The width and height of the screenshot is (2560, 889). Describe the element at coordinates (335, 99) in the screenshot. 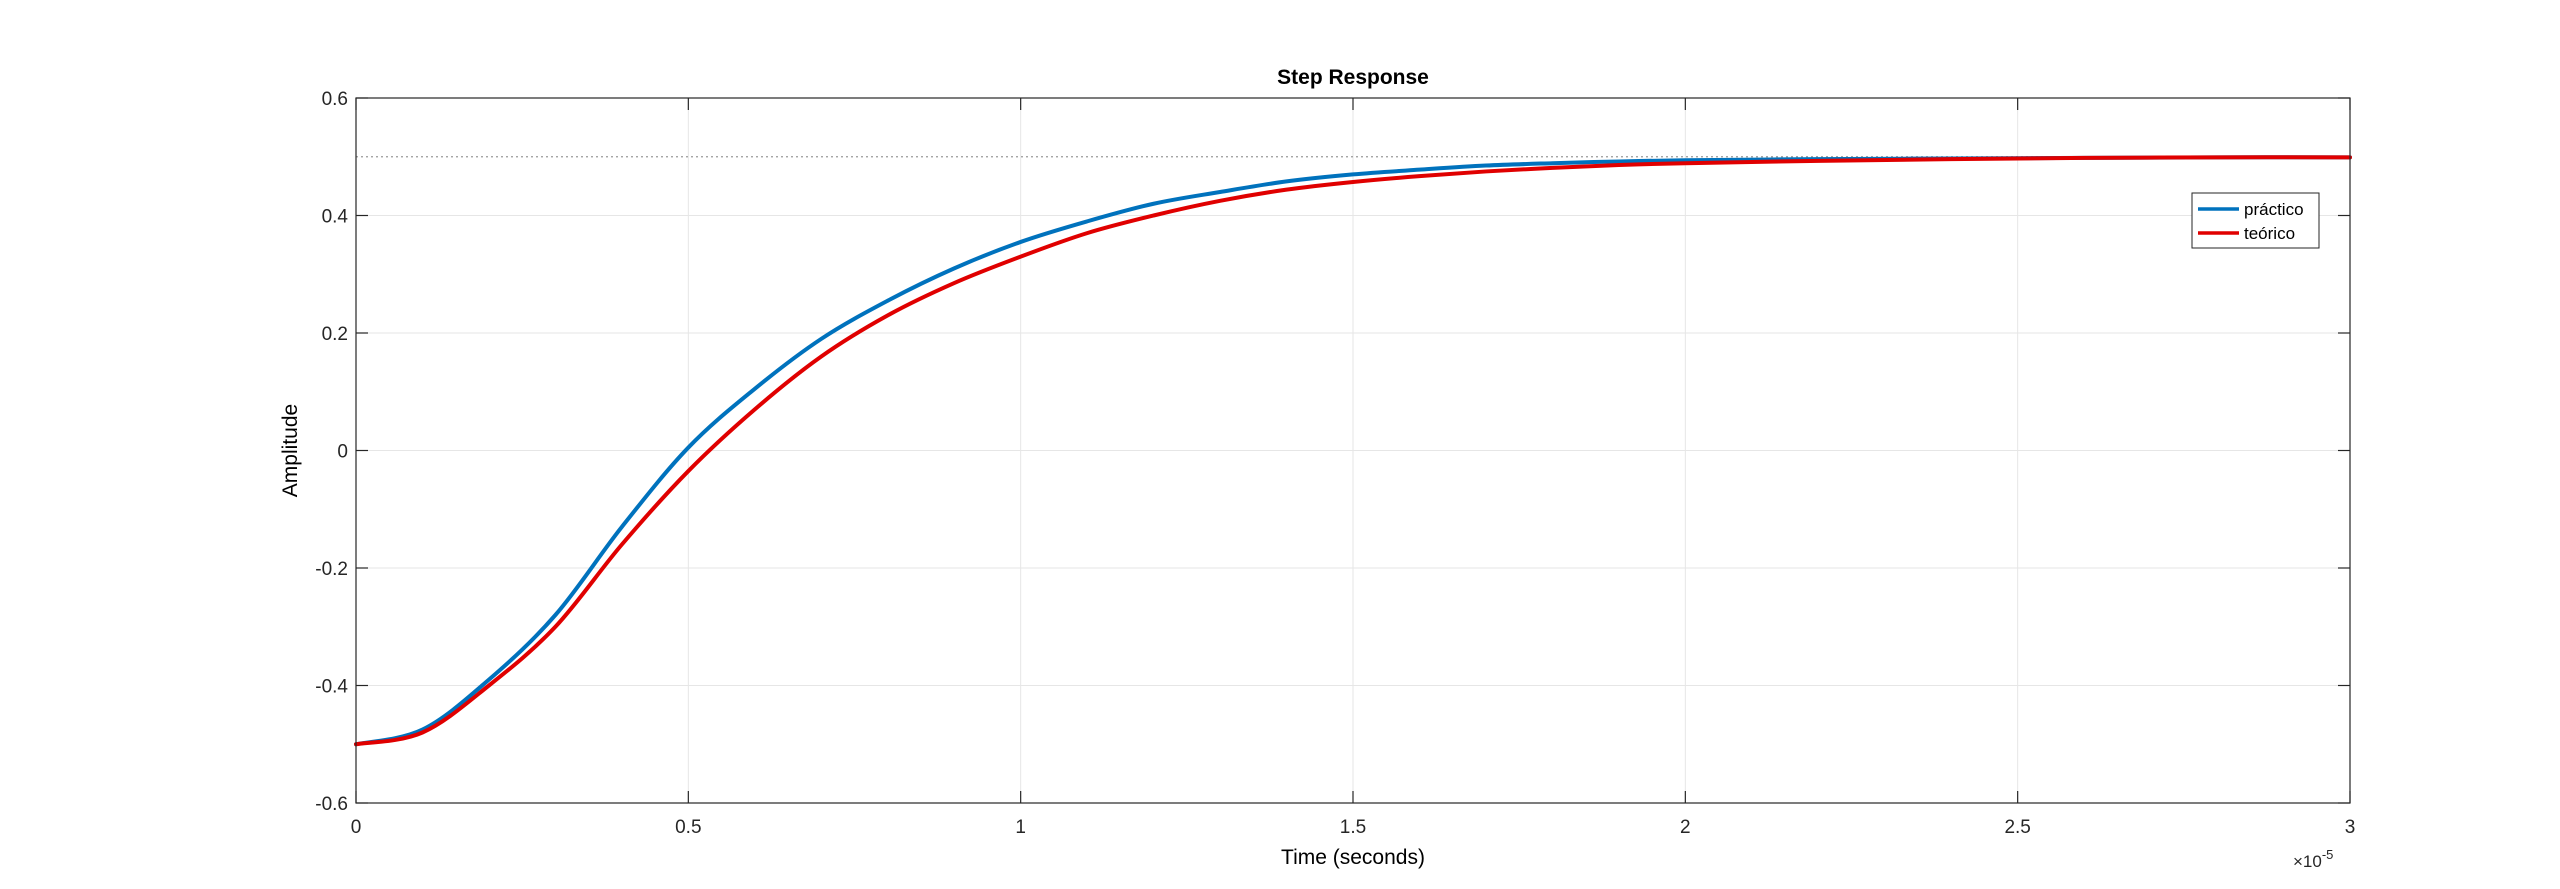

I see `y-tick-label: 0.6` at that location.